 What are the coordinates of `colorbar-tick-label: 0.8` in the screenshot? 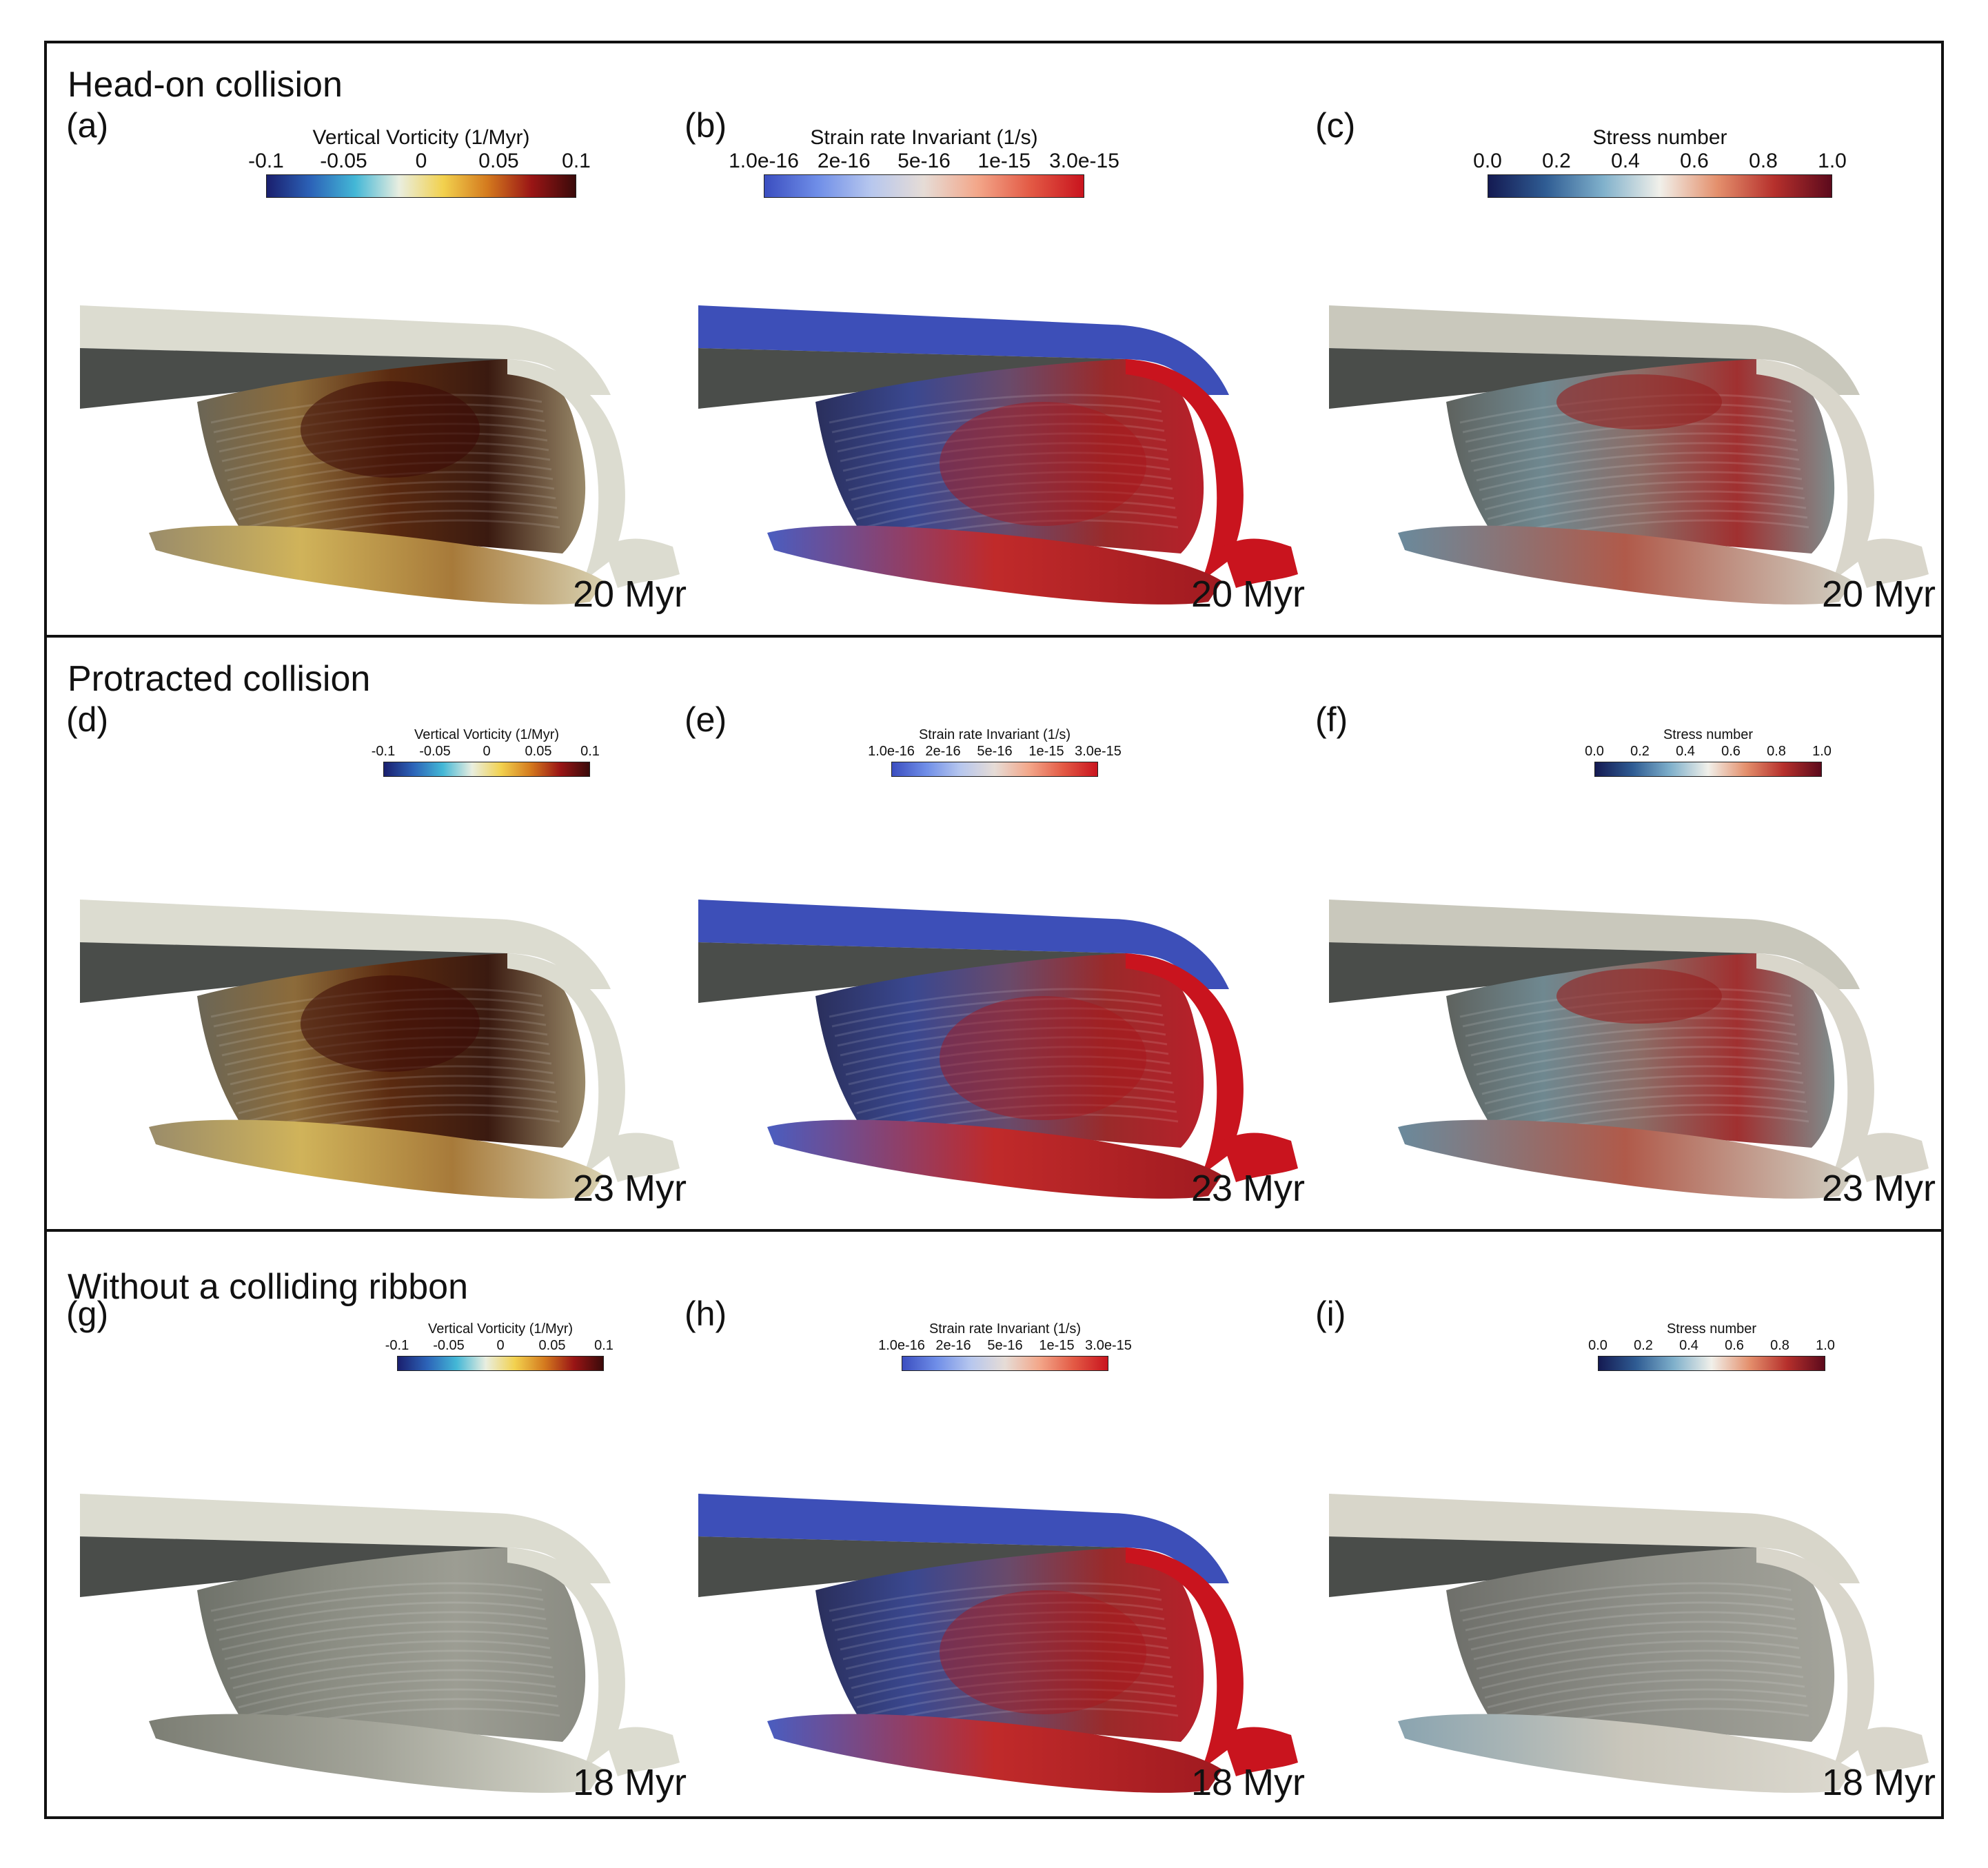 It's located at (1780, 1345).